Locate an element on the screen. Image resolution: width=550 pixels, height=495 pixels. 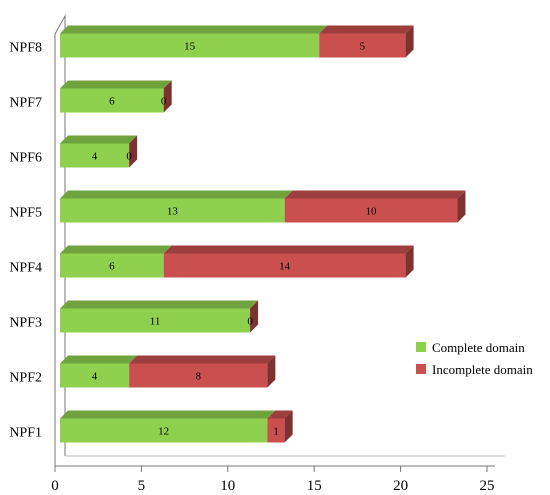
data-label: 11 is located at coordinates (155, 322).